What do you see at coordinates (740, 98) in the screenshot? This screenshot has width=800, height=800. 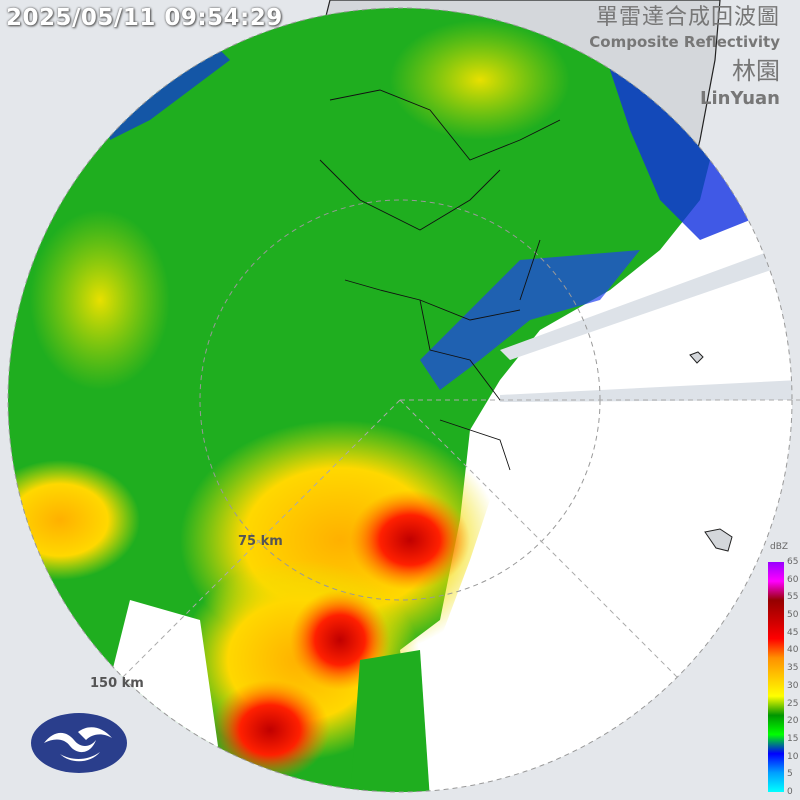 I see `station-name-en: LinYuan` at bounding box center [740, 98].